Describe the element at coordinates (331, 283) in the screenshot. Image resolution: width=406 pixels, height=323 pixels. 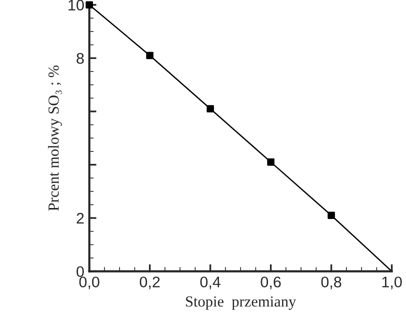
I see `x-tick-label: 0,8` at that location.